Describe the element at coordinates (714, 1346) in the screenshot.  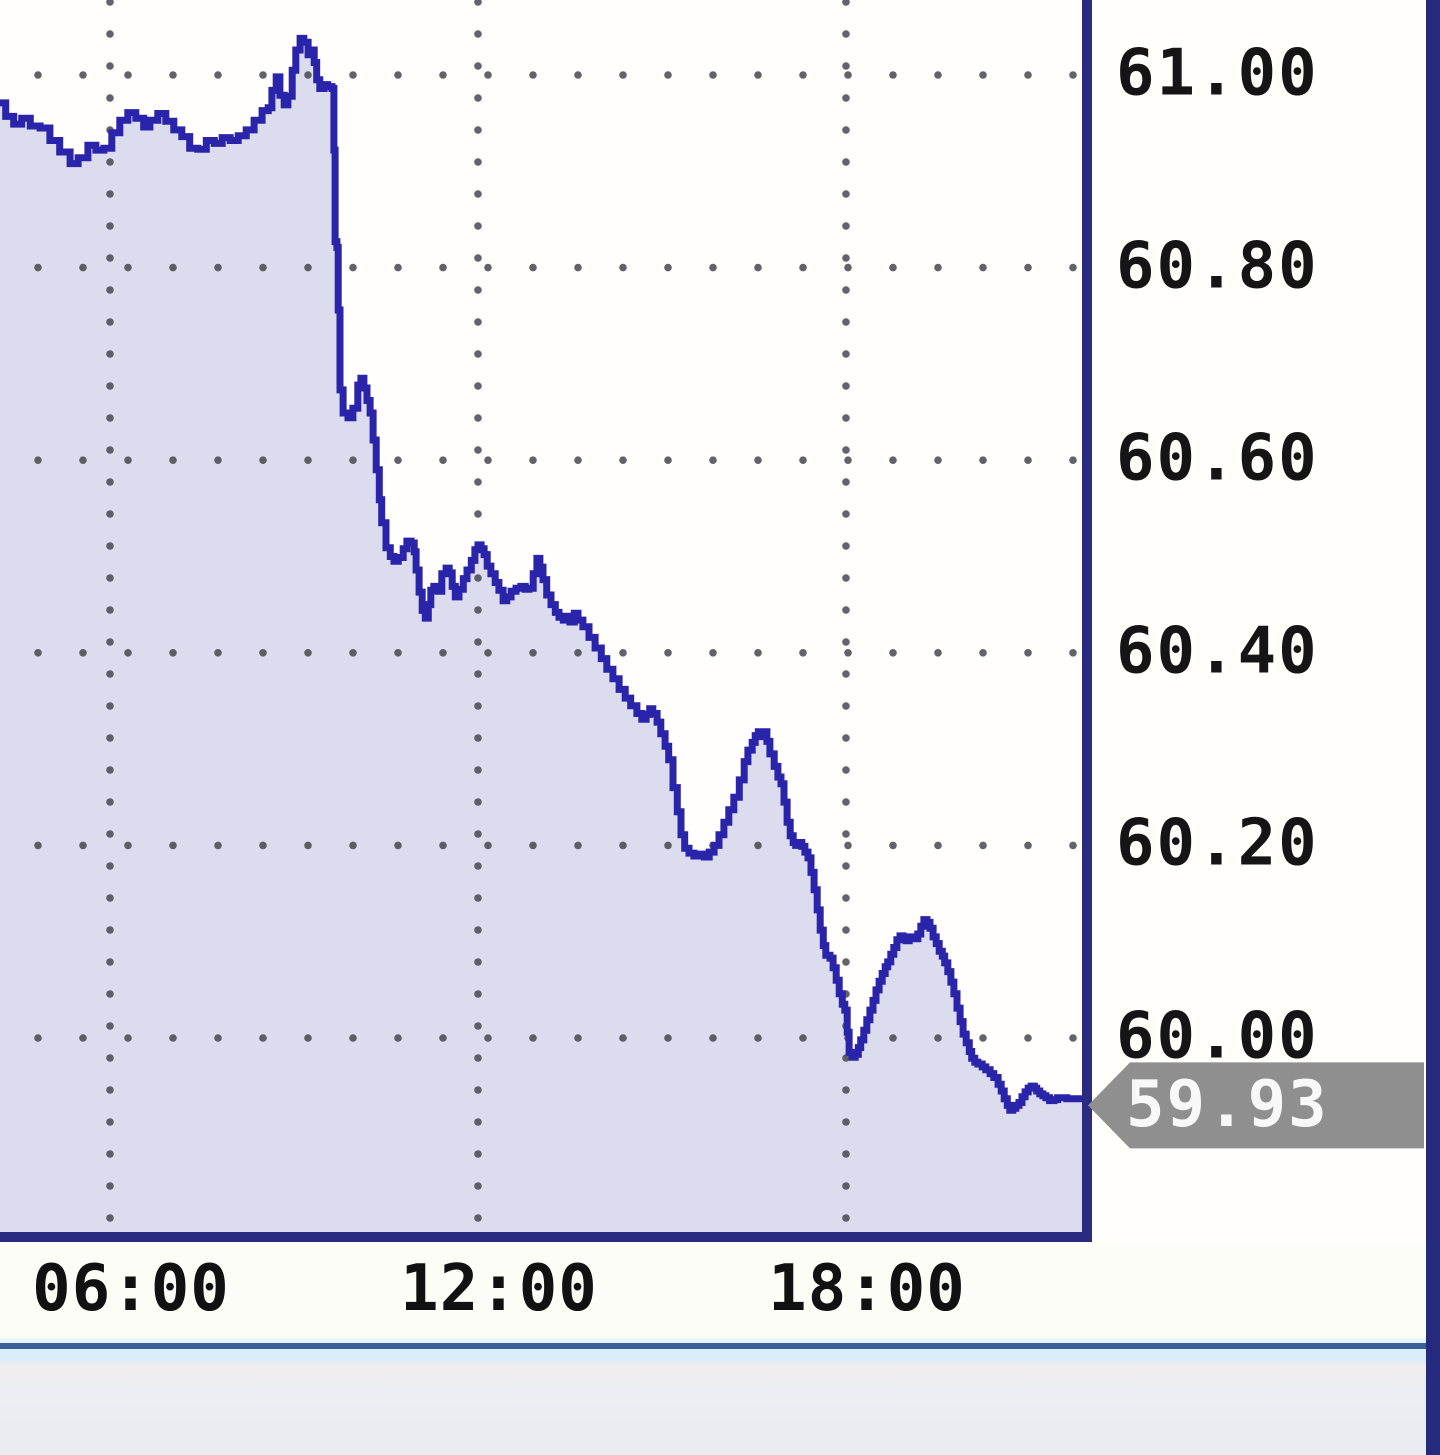
I see `footer-steel-rule` at that location.